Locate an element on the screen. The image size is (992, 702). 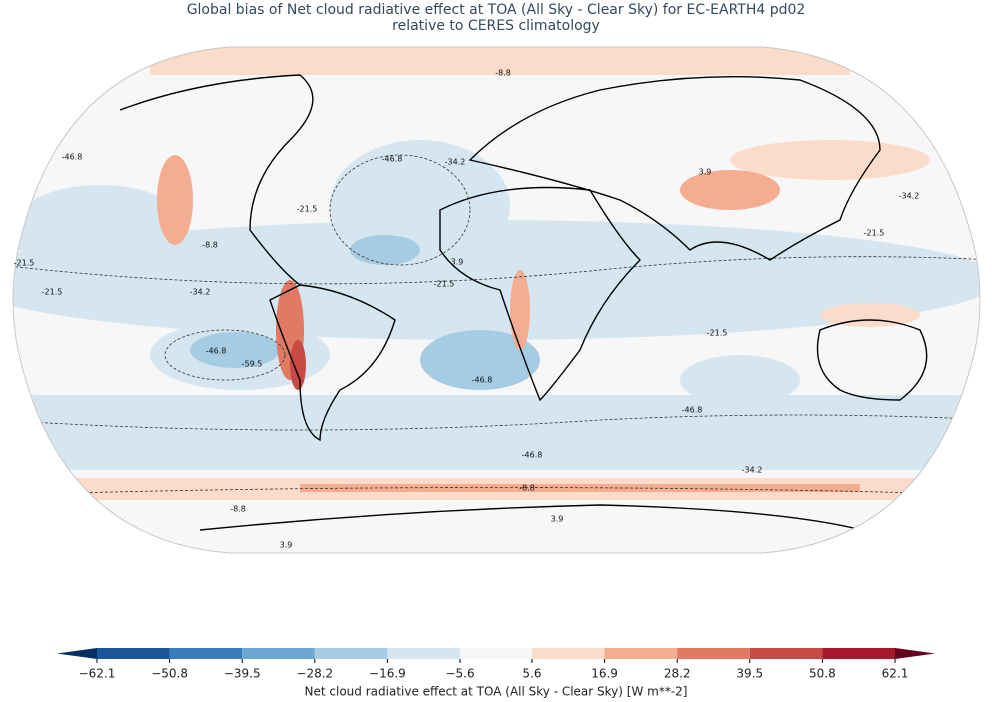
colorbar-under is located at coordinates (77, 653).